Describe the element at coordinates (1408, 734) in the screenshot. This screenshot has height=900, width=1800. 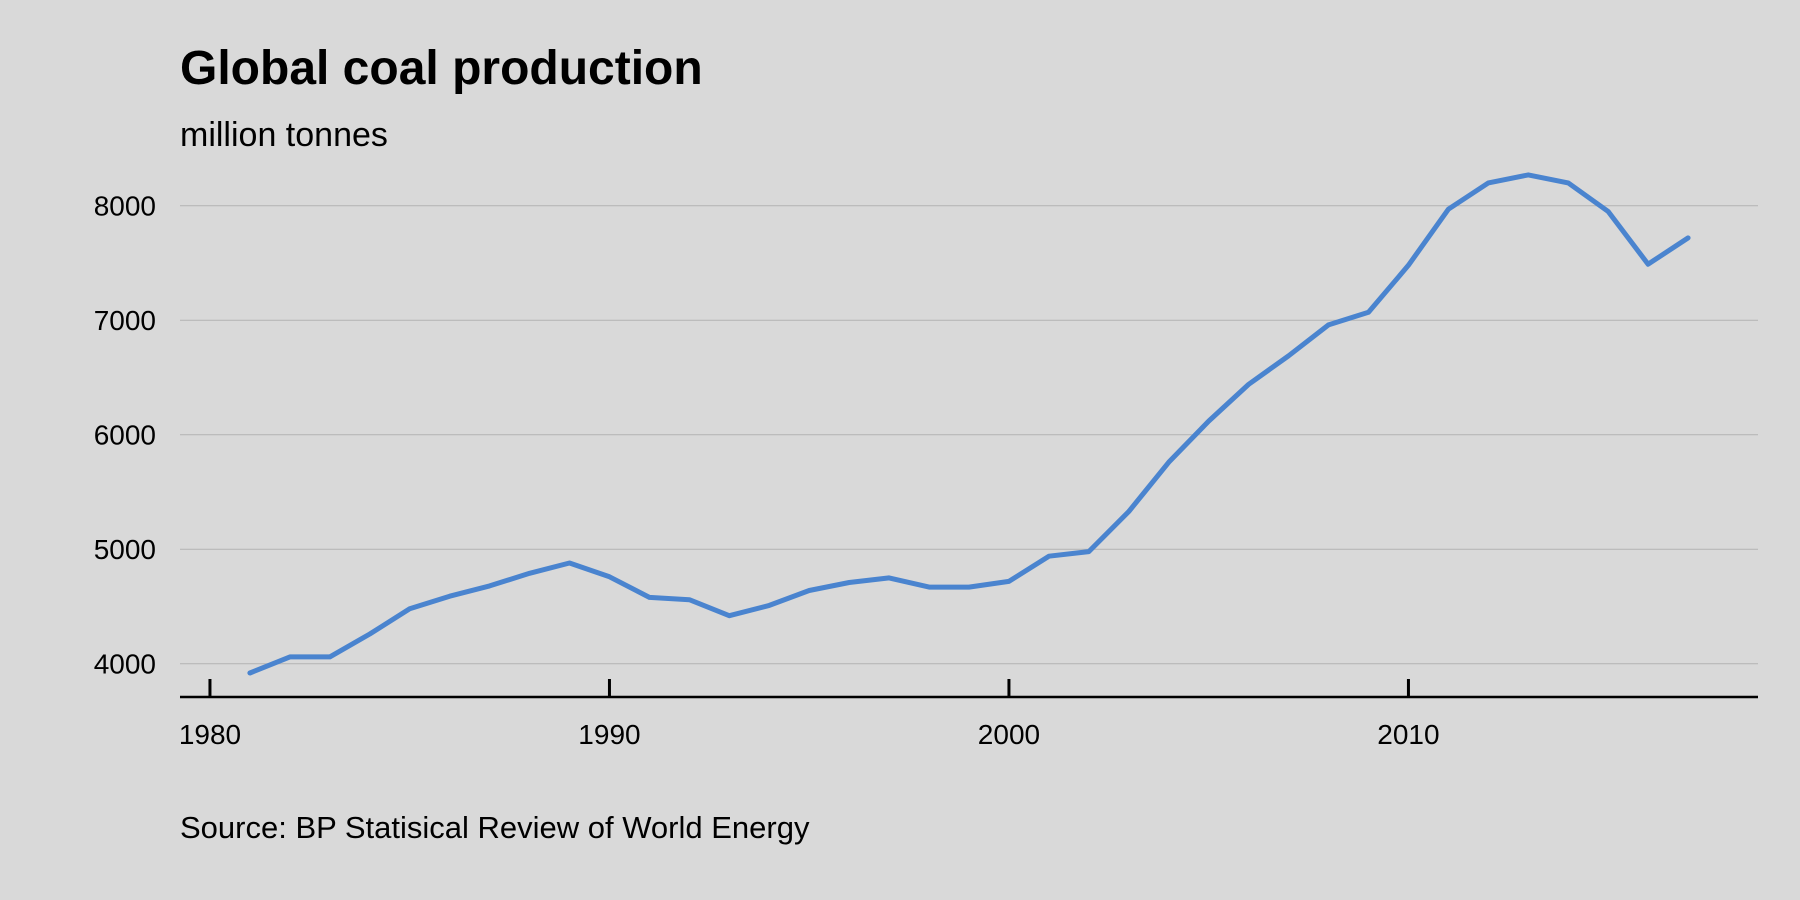
I see `x-tick-label: 2010` at that location.